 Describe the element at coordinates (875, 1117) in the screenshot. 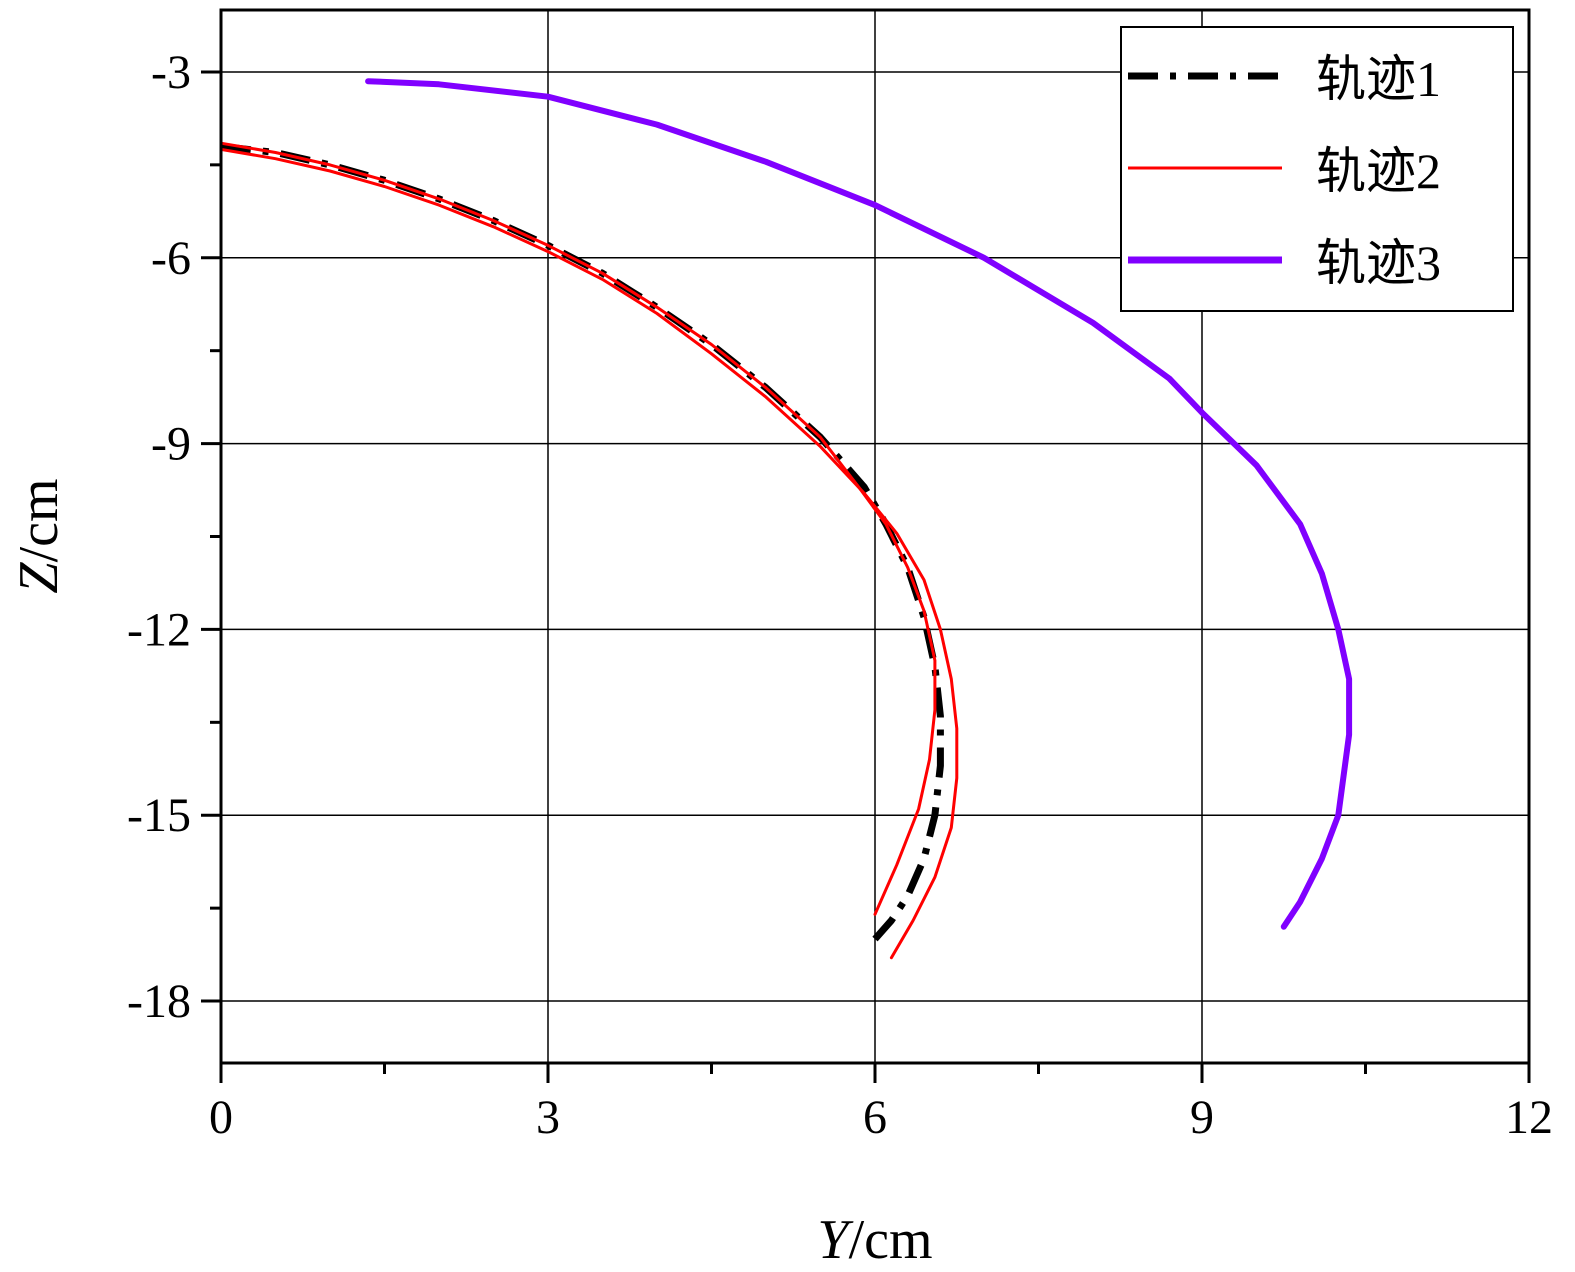

I see `x-tick-label: 6` at that location.